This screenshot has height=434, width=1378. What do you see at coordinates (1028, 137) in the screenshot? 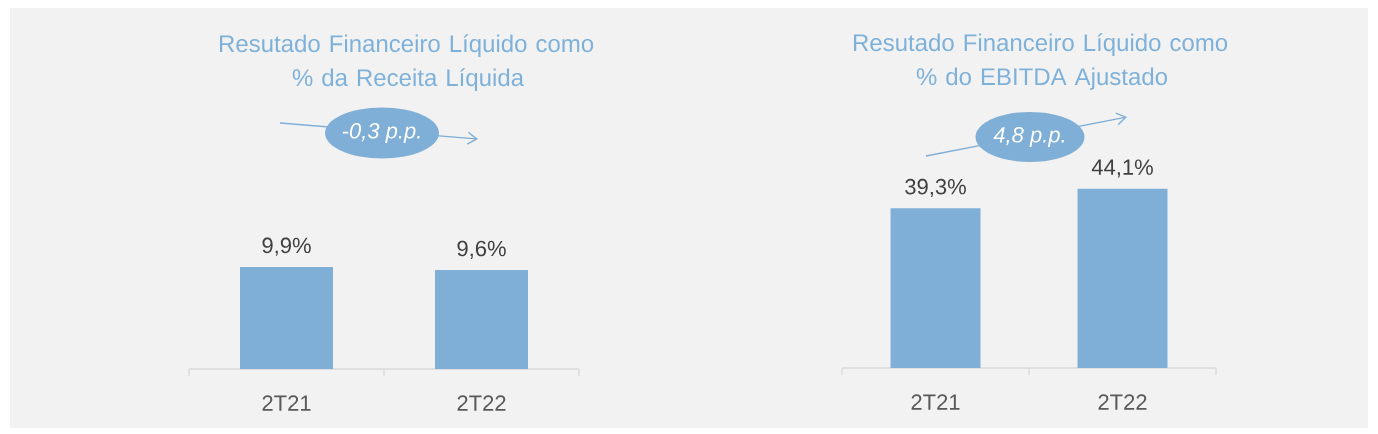
I see `text: 4,8 p.p.` at bounding box center [1028, 137].